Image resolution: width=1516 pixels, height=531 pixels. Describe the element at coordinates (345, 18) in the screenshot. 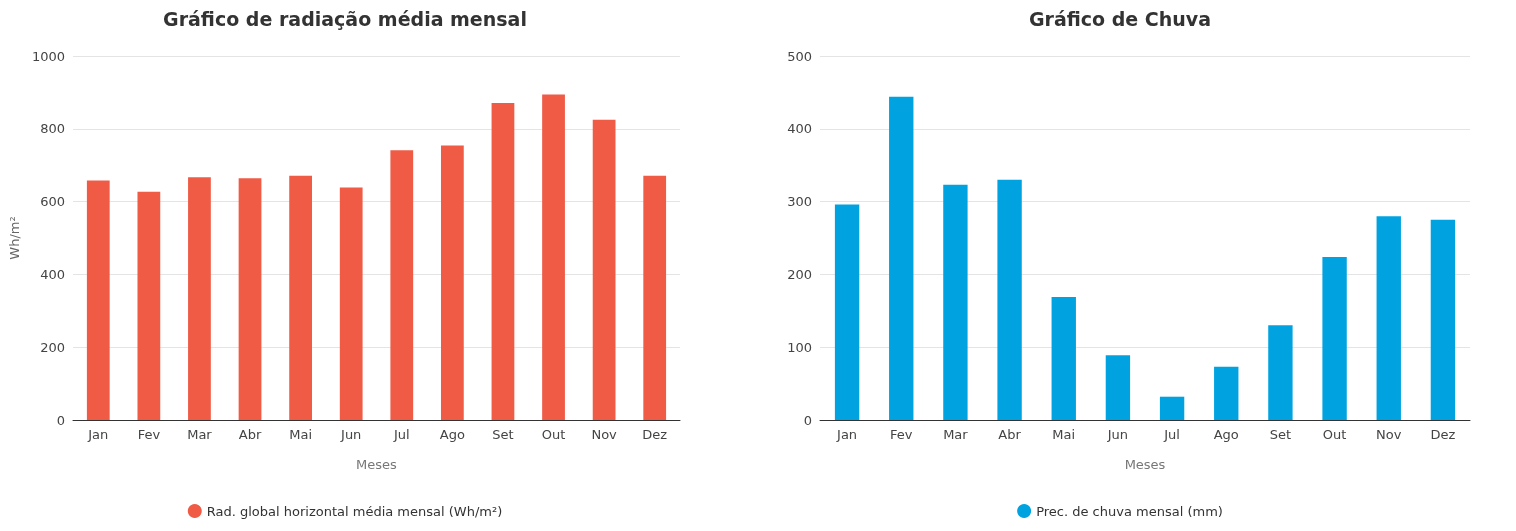

I see `chart-title: Gráfico de radiação média mensal` at that location.